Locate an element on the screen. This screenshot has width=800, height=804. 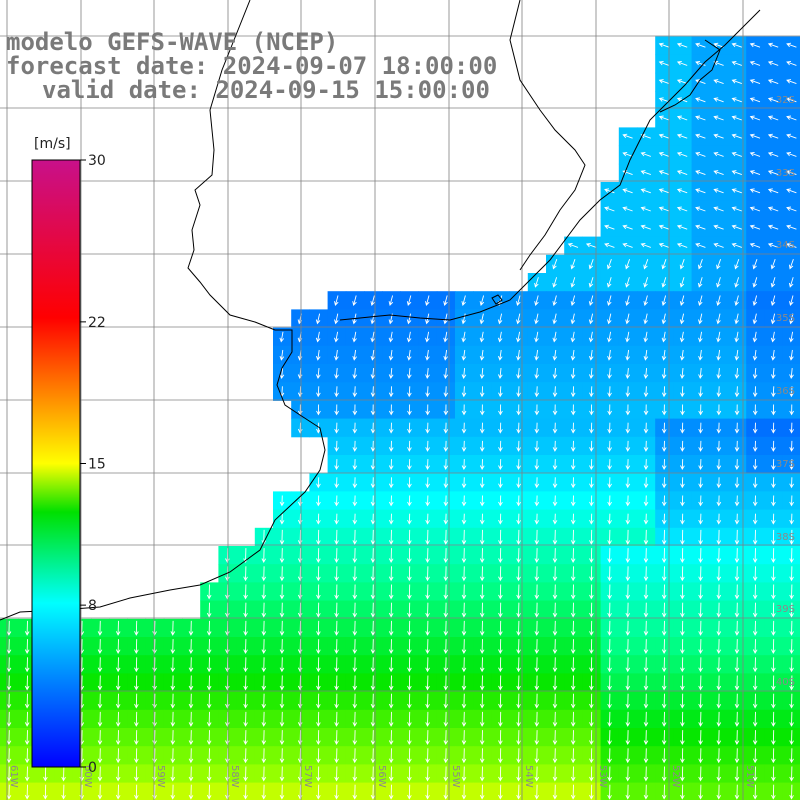
colorbar-tick-label: 15 is located at coordinates (97, 465).